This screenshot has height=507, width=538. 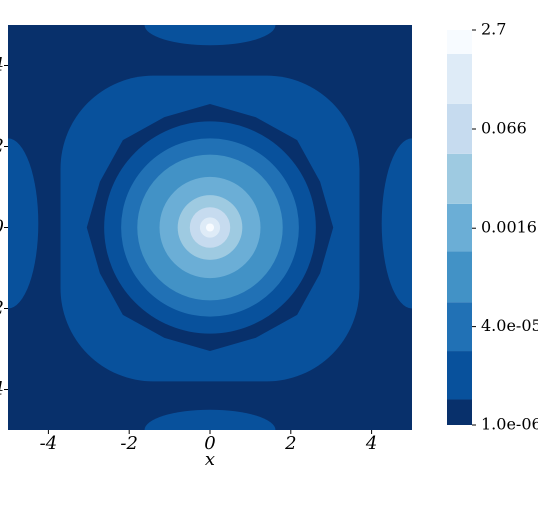 What do you see at coordinates (210, 459) in the screenshot?
I see `x-axis-label: x` at bounding box center [210, 459].